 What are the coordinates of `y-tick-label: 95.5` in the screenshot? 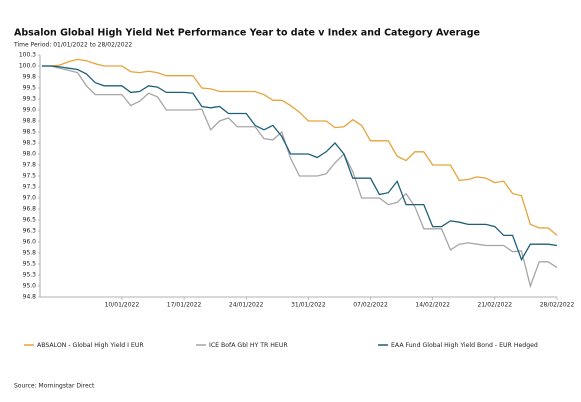 It's located at (30, 264).